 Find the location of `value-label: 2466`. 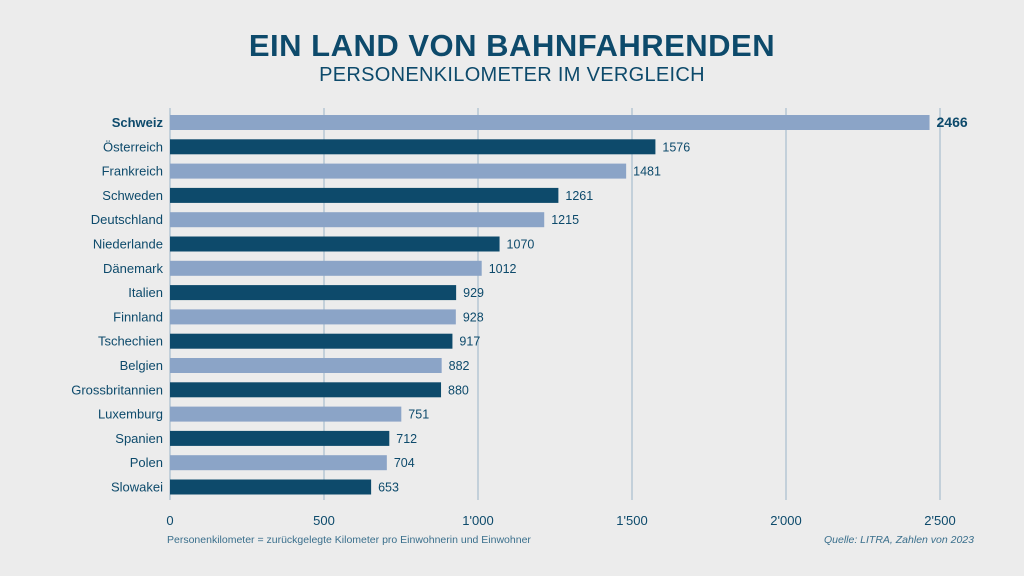

value-label: 2466 is located at coordinates (952, 122).